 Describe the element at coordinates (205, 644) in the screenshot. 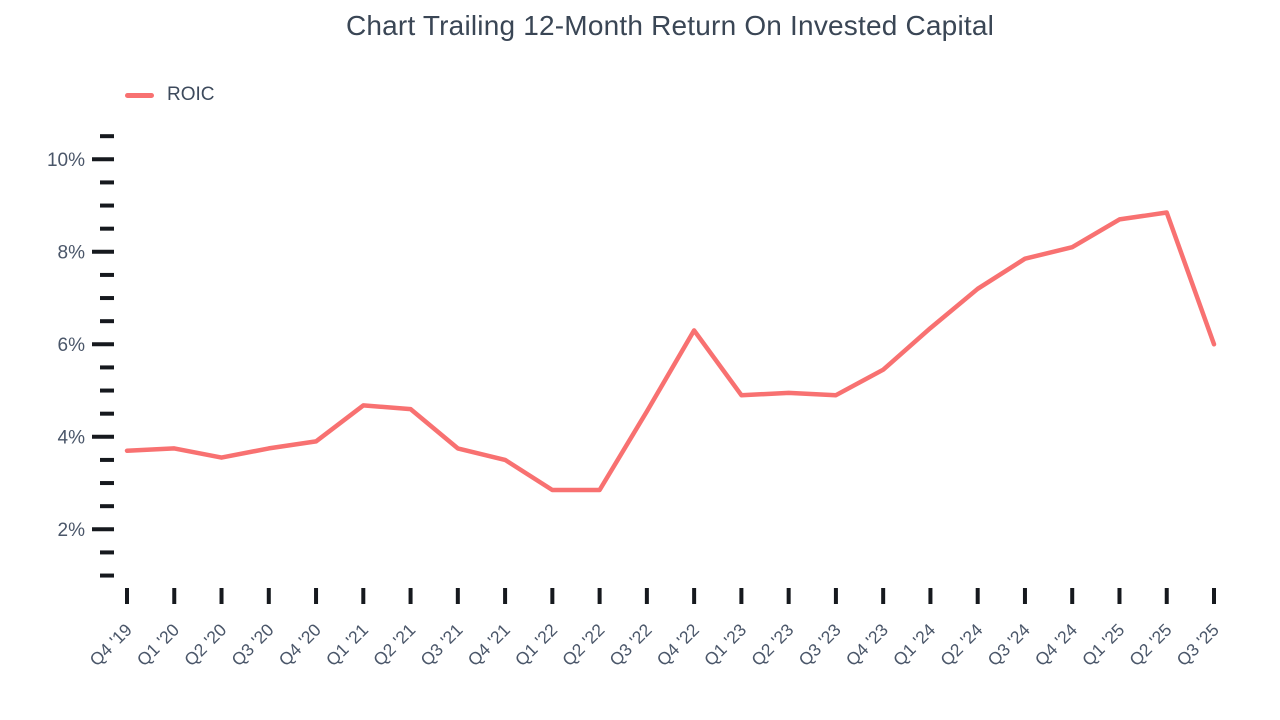

I see `x-axis-label: Q2 '20` at that location.